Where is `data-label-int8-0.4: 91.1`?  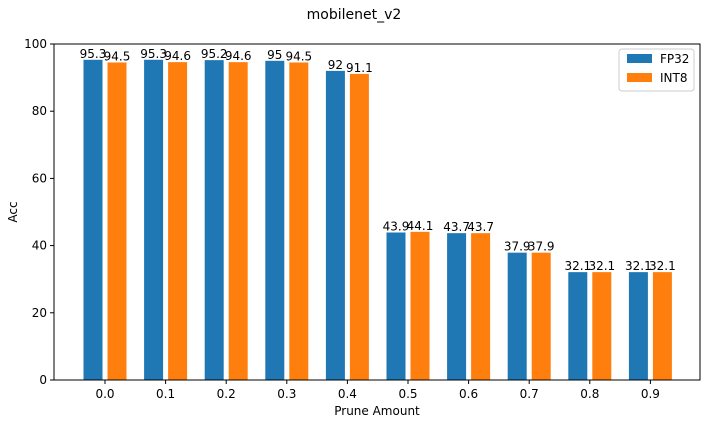 data-label-int8-0.4: 91.1 is located at coordinates (359, 68).